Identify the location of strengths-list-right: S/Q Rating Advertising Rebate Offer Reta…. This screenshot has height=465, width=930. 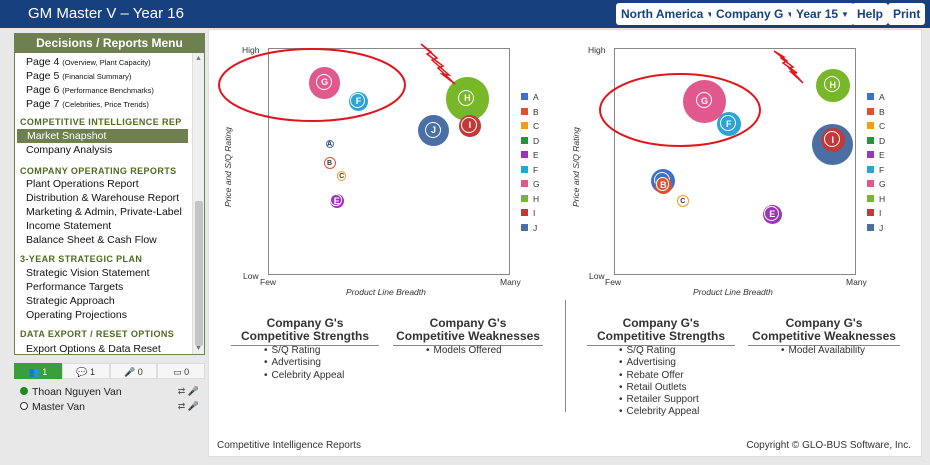
(659, 382).